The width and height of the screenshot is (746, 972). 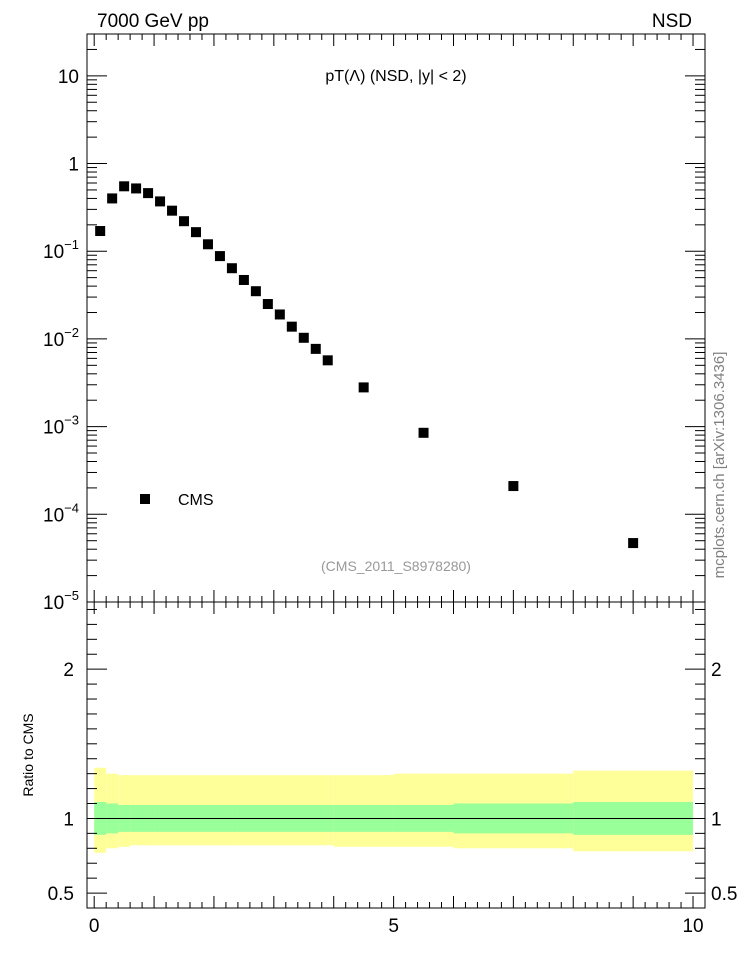 What do you see at coordinates (724, 894) in the screenshot?
I see `ratio-y-tick-label-right: 0.5` at bounding box center [724, 894].